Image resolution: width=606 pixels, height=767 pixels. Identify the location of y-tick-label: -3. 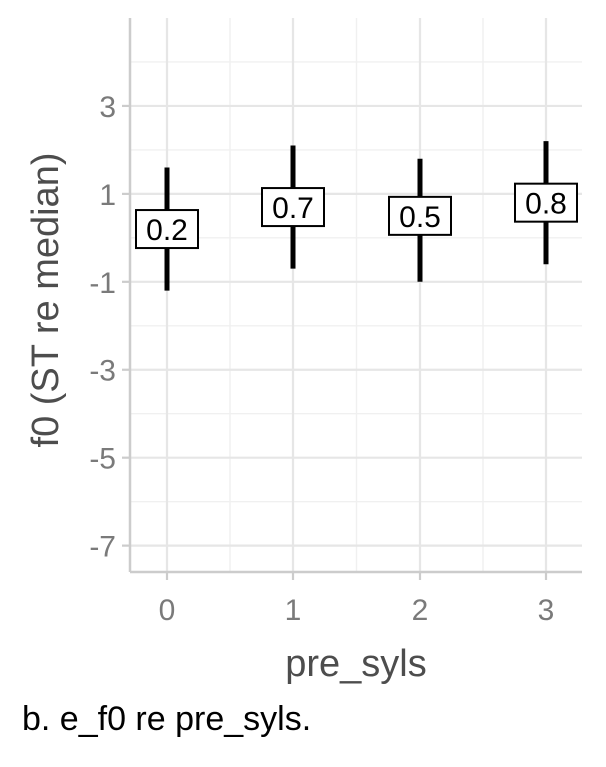
(102, 371).